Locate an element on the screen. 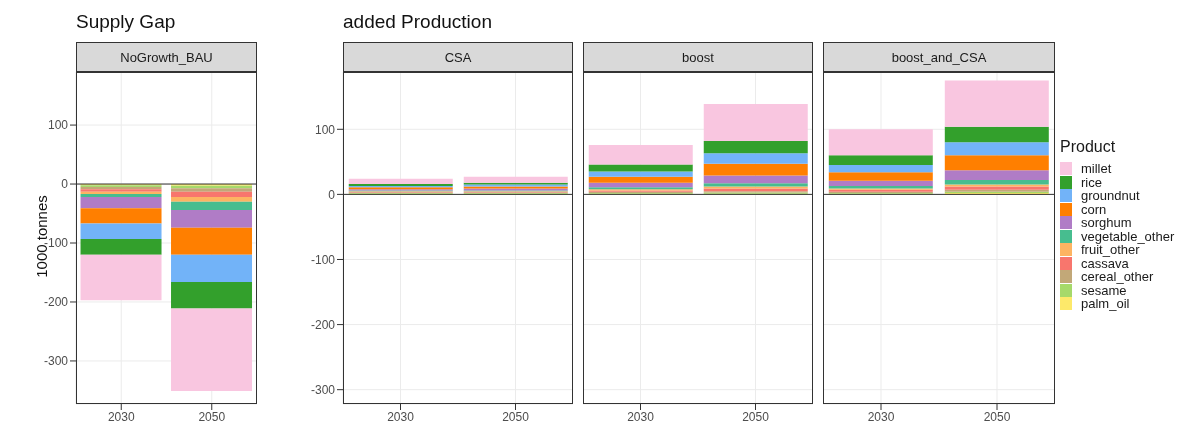 This screenshot has height=425, width=1200. chart-subtitle: boost is located at coordinates (698, 57).